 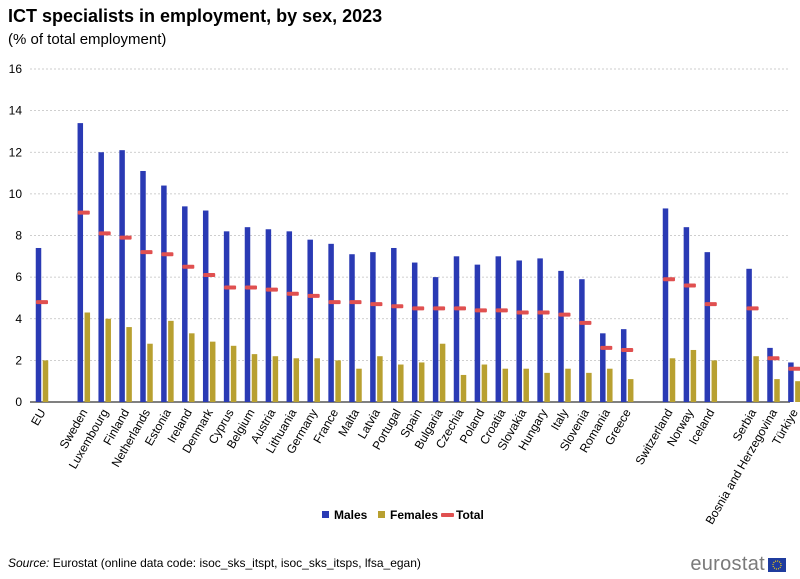 What do you see at coordinates (414, 515) in the screenshot?
I see `legend-label: Females` at bounding box center [414, 515].